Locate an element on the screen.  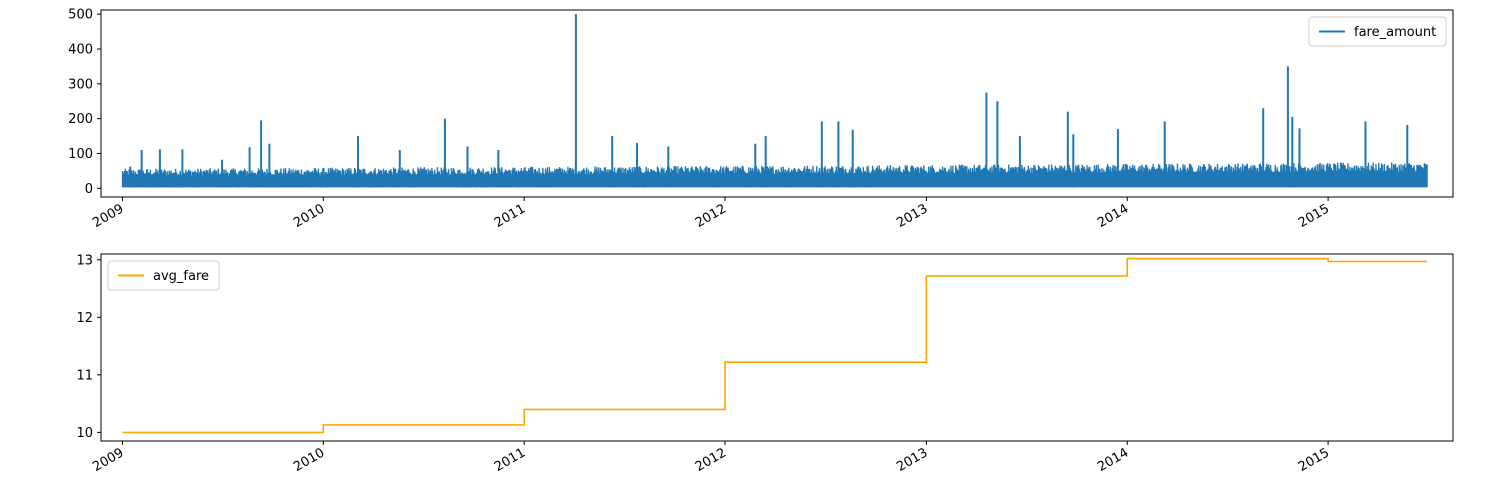
y-tick-label: 10 is located at coordinates (84, 433).